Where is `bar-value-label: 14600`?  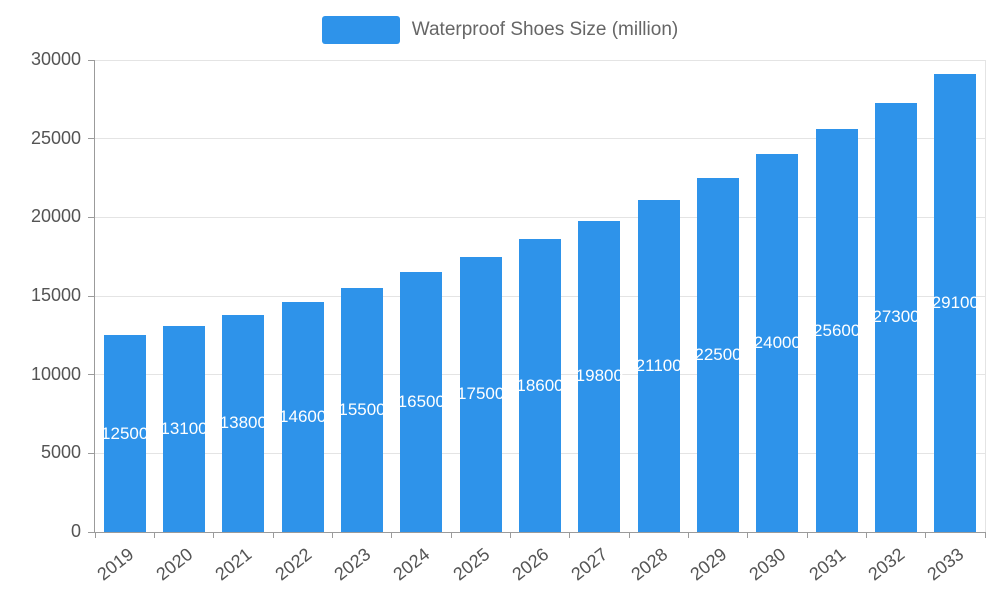
bar-value-label: 14600 is located at coordinates (303, 417).